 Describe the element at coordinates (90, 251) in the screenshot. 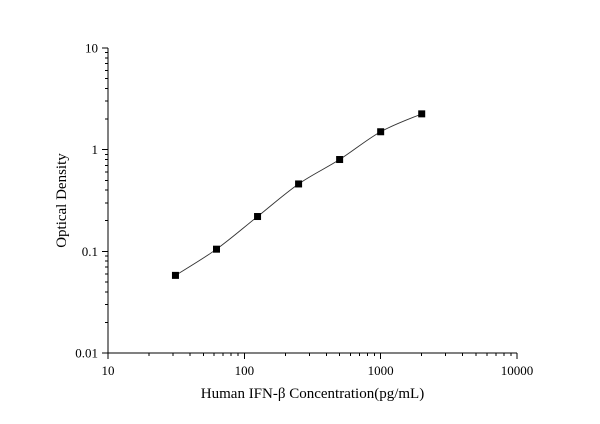

I see `y-tick-label: 0.1` at that location.